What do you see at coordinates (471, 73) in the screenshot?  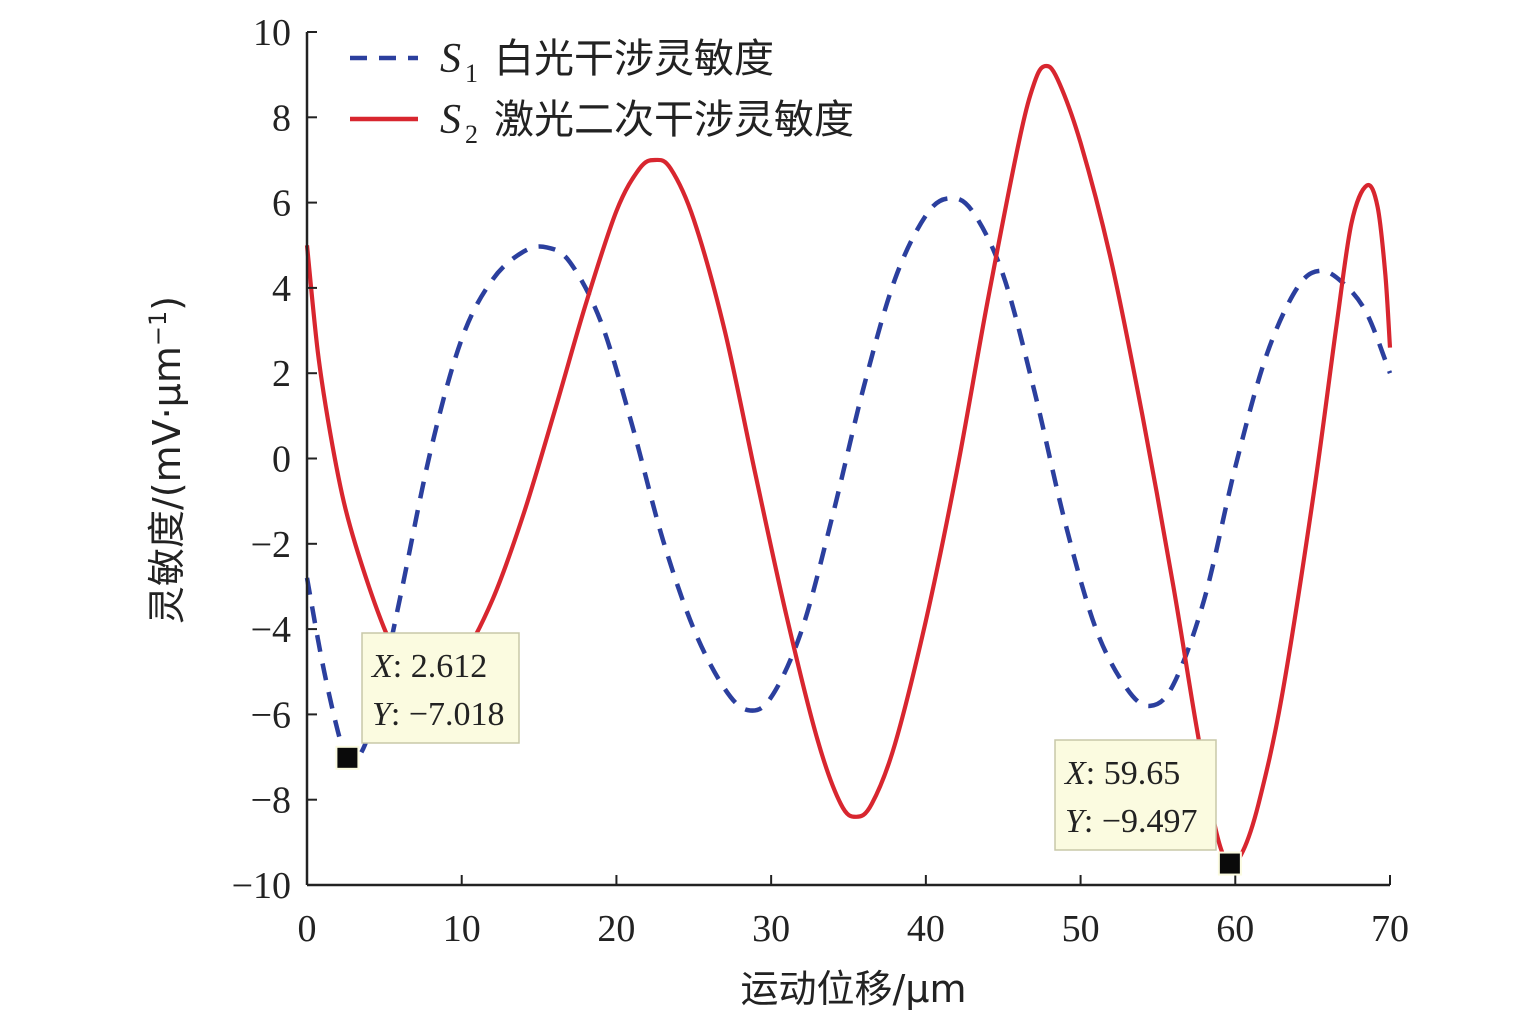 I see `legend-subscript: 1` at bounding box center [471, 73].